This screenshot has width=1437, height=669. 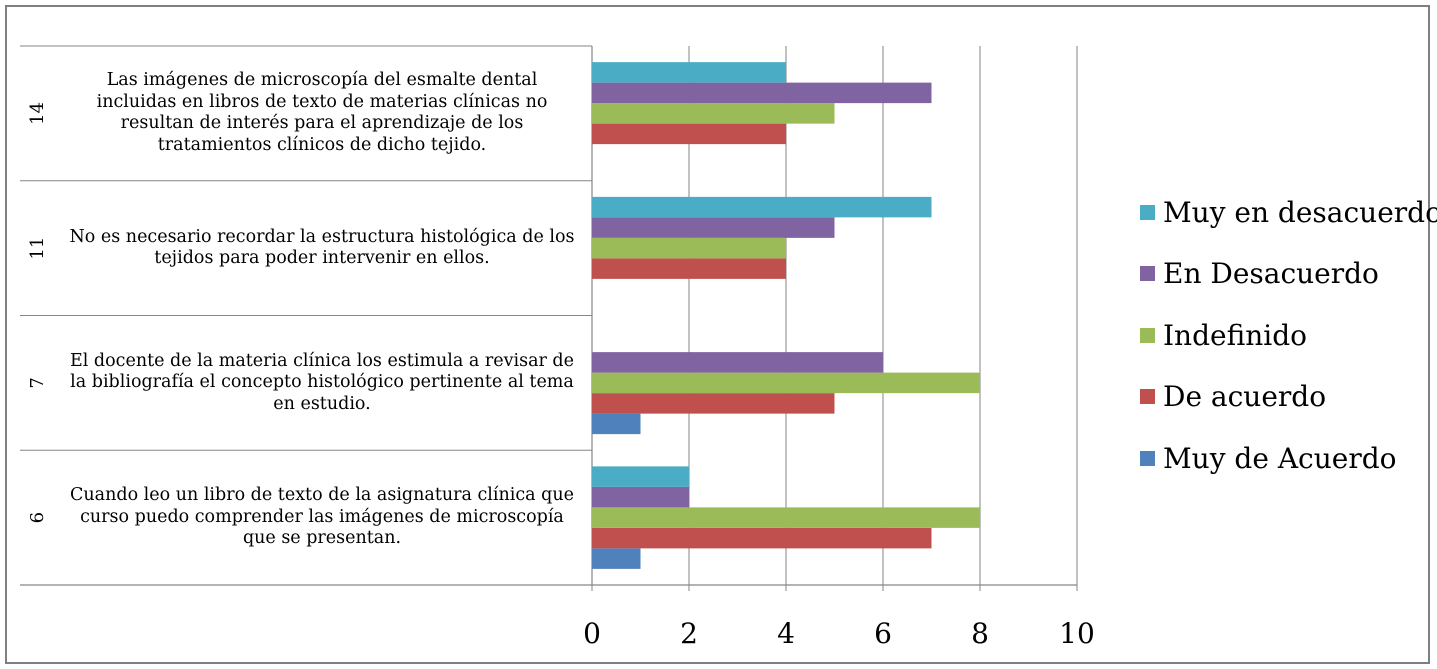 I want to click on x-tick-label: 6, so click(x=883, y=633).